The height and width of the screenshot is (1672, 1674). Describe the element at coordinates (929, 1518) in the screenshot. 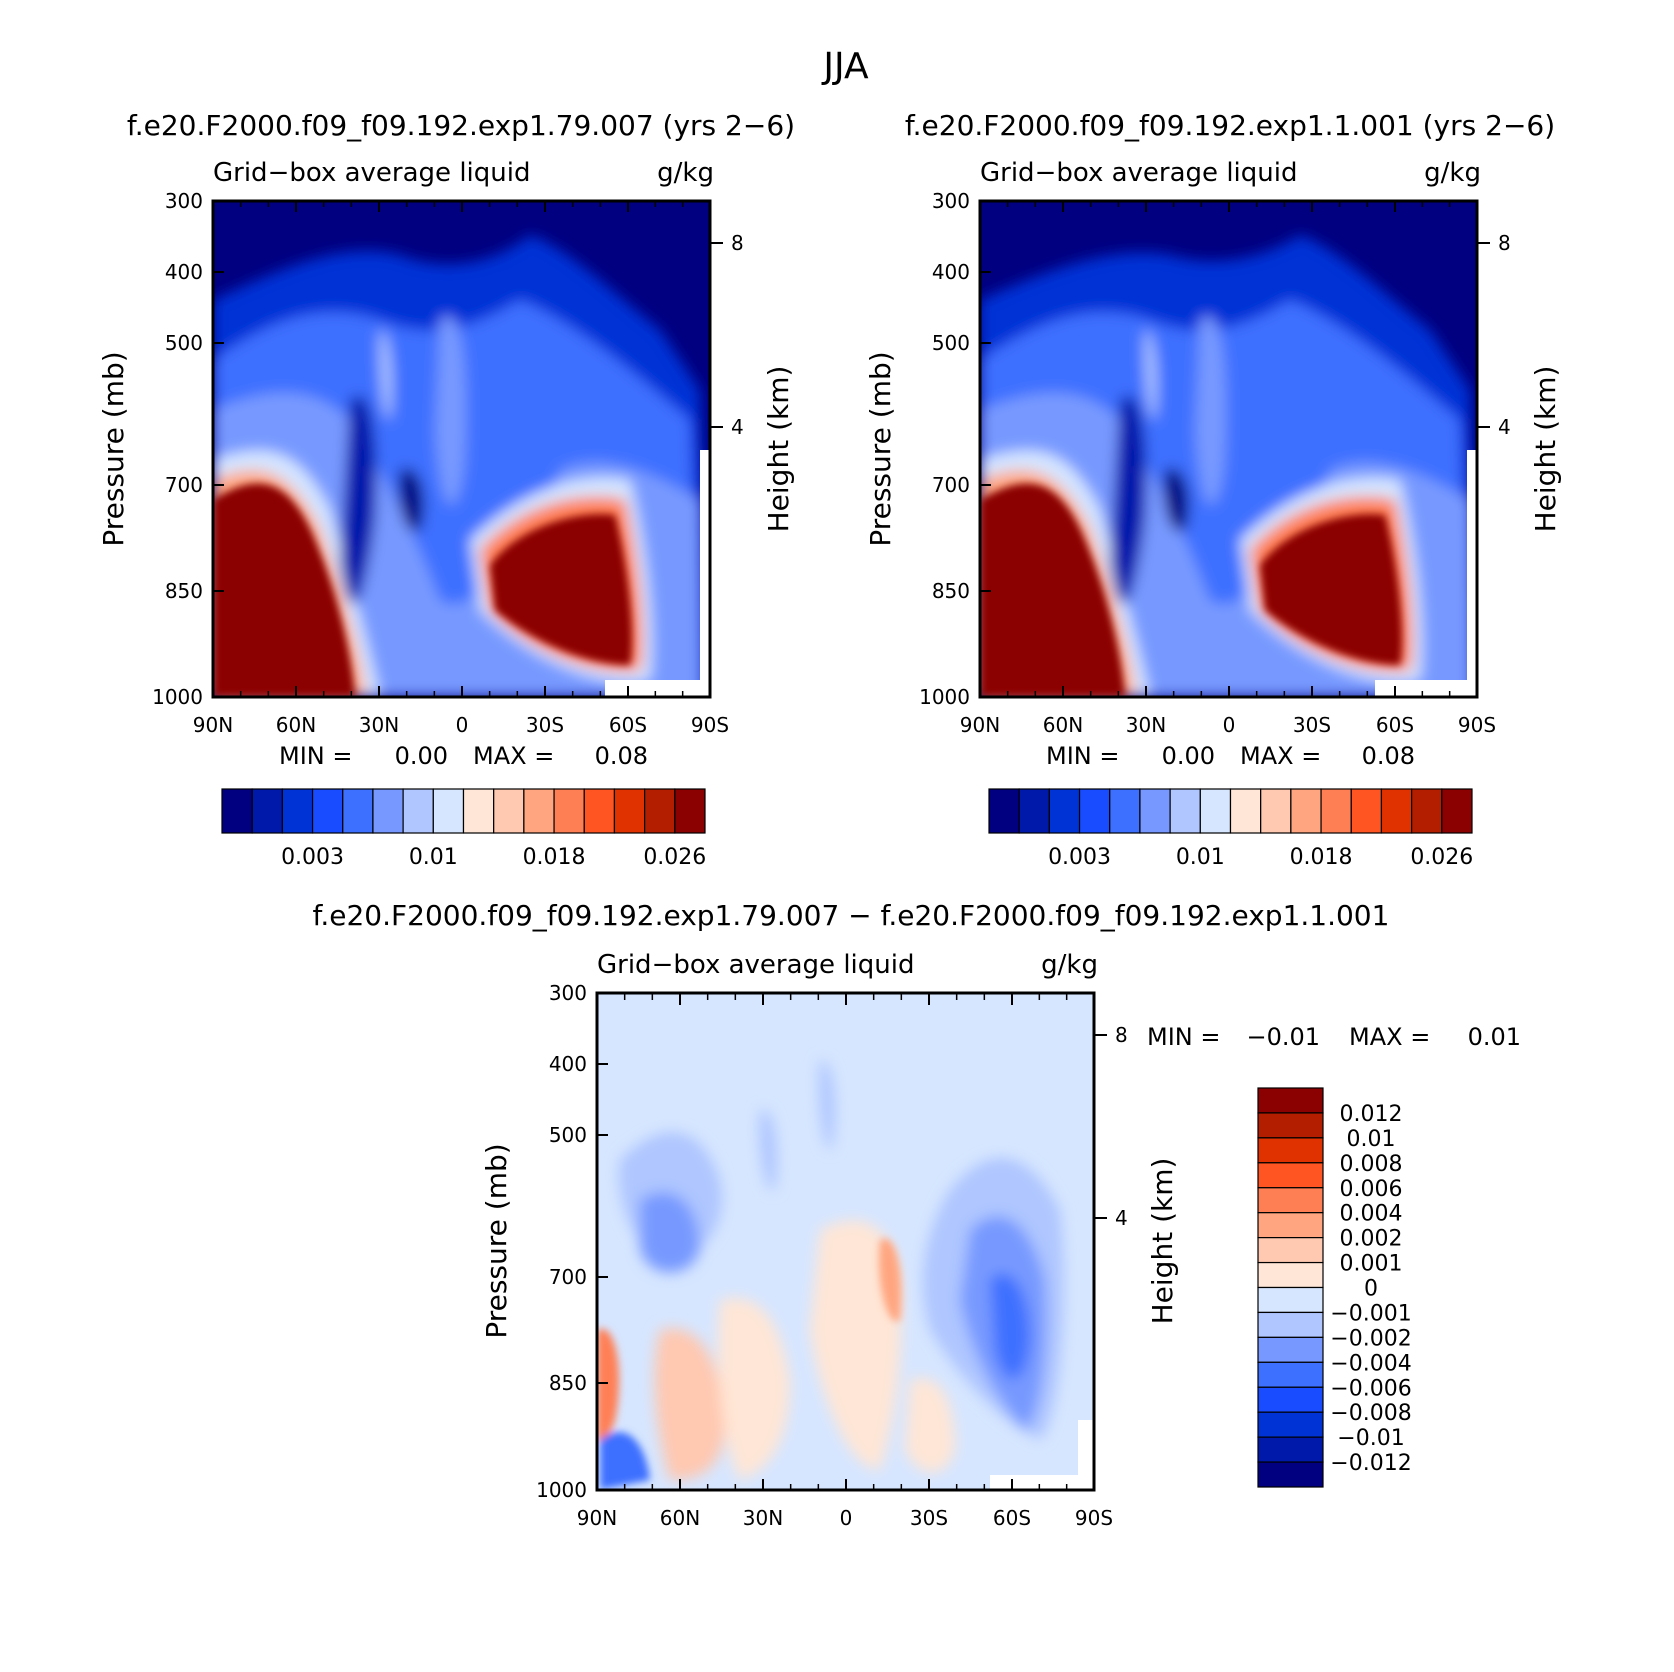

I see `x-tick-label: 30S` at that location.